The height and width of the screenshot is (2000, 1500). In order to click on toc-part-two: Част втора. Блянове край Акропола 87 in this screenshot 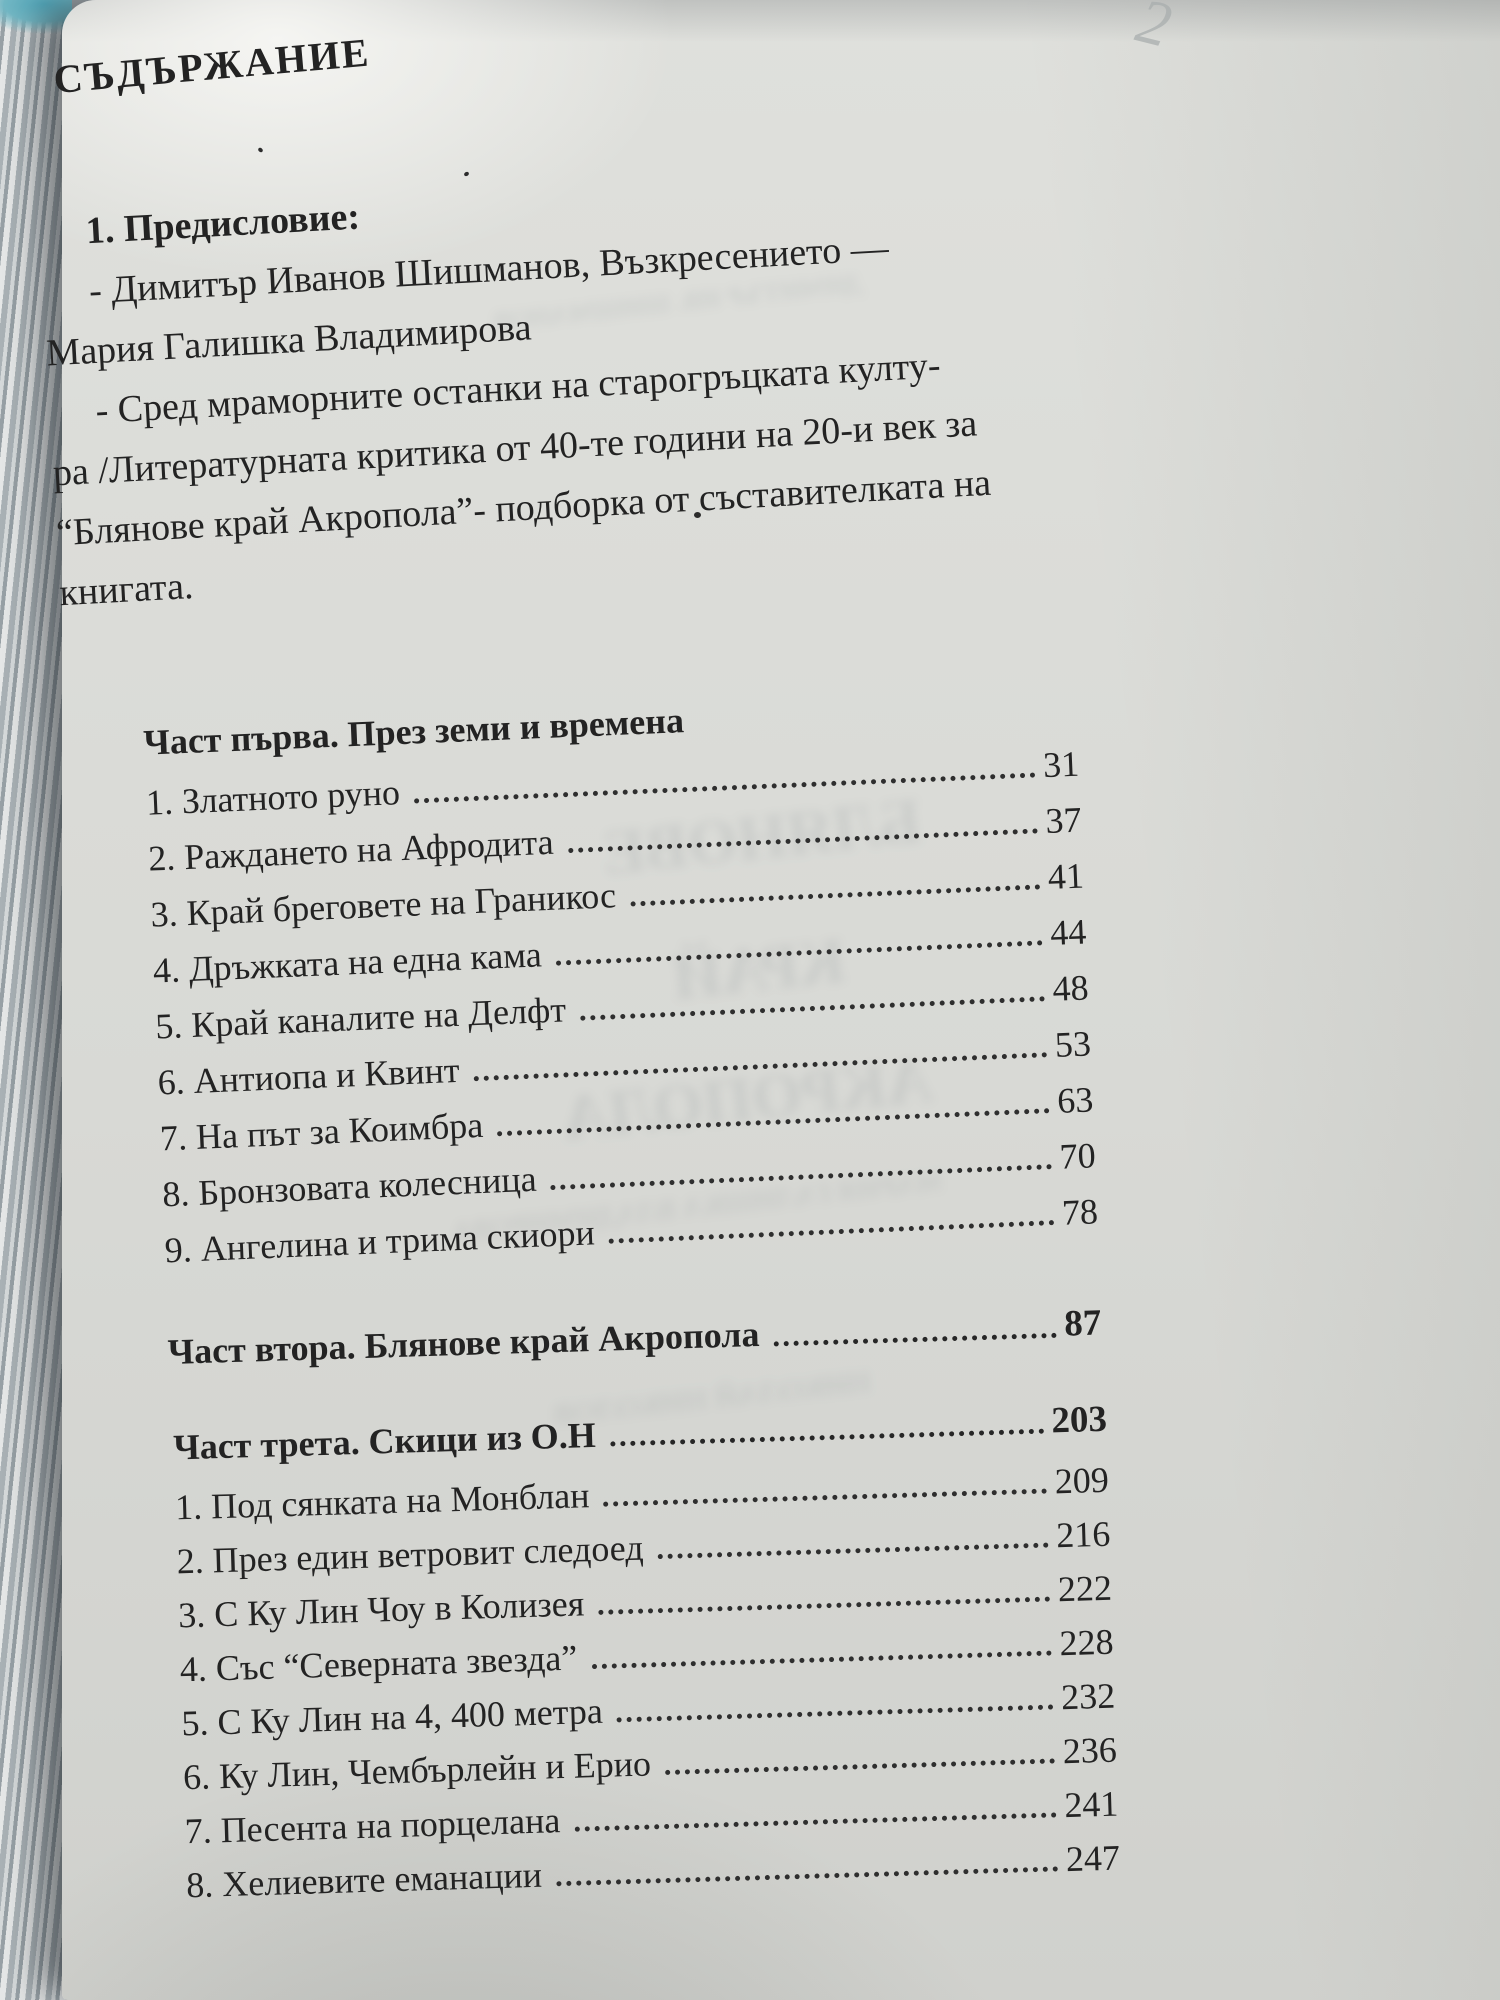, I will do `click(634, 1337)`.